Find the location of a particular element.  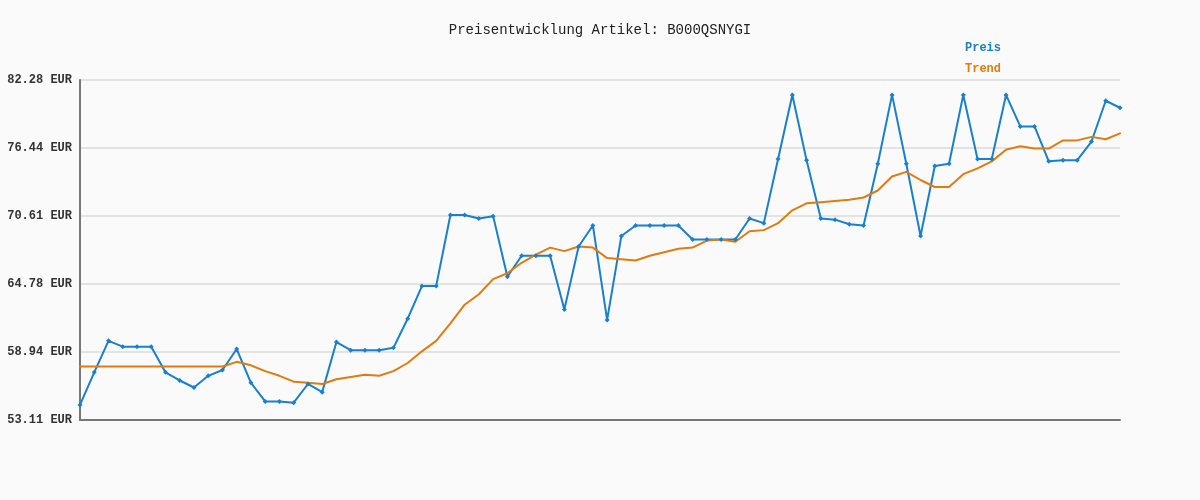

text: Preis is located at coordinates (983, 48).